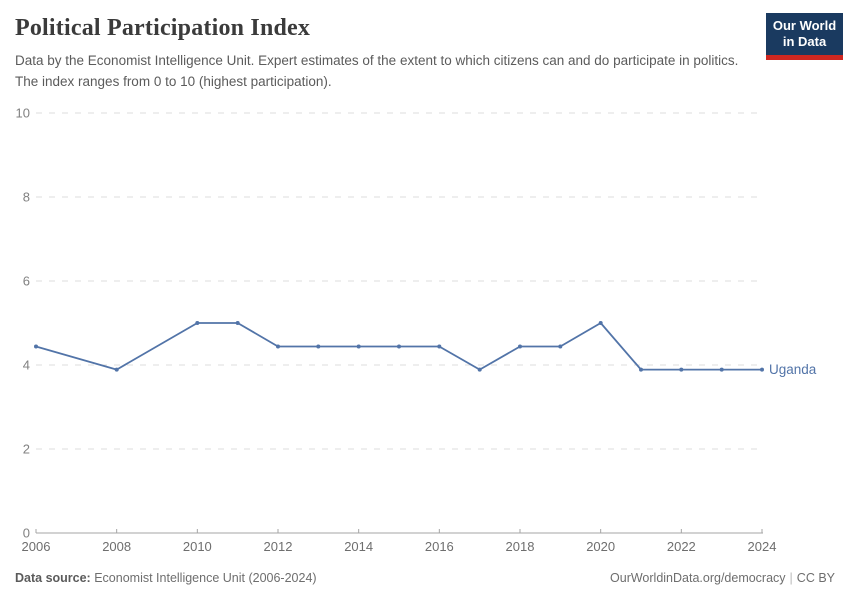 The image size is (850, 600). What do you see at coordinates (600, 323) in the screenshot?
I see `data-point-uganda-2020` at bounding box center [600, 323].